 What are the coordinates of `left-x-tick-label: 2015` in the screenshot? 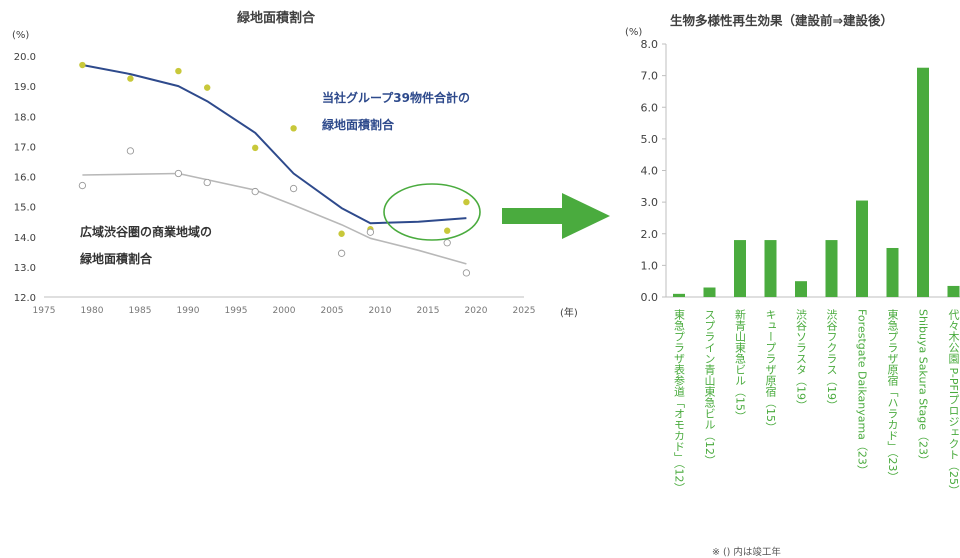 It's located at (428, 311).